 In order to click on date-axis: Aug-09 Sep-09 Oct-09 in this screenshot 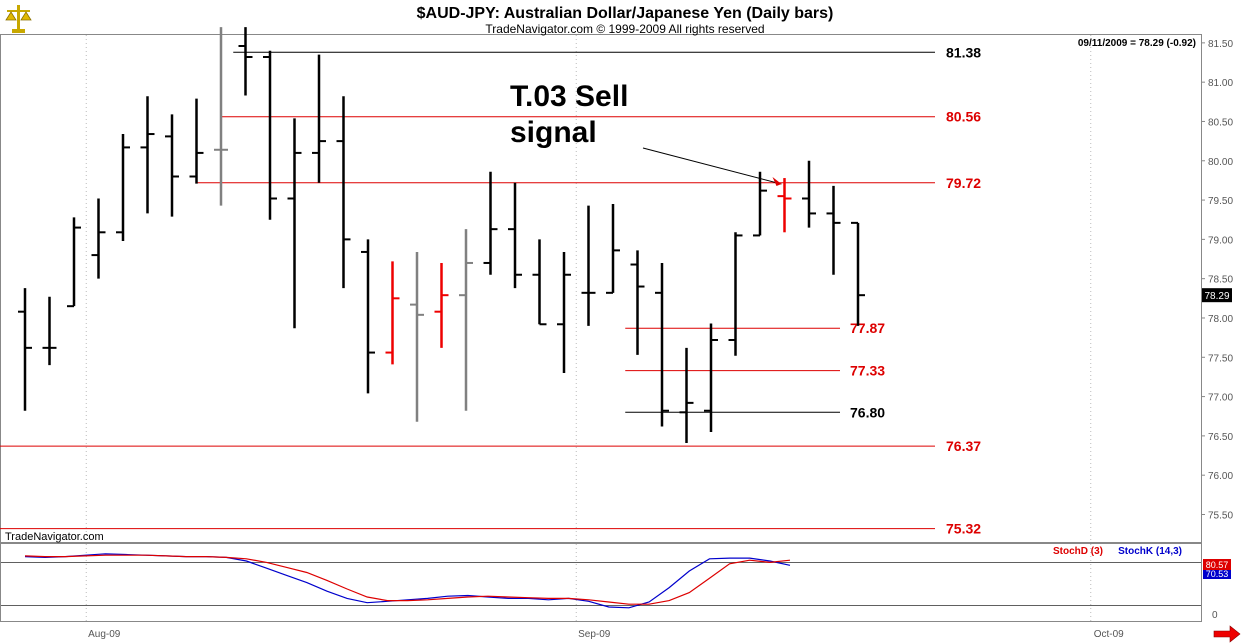, I will do `click(606, 634)`.